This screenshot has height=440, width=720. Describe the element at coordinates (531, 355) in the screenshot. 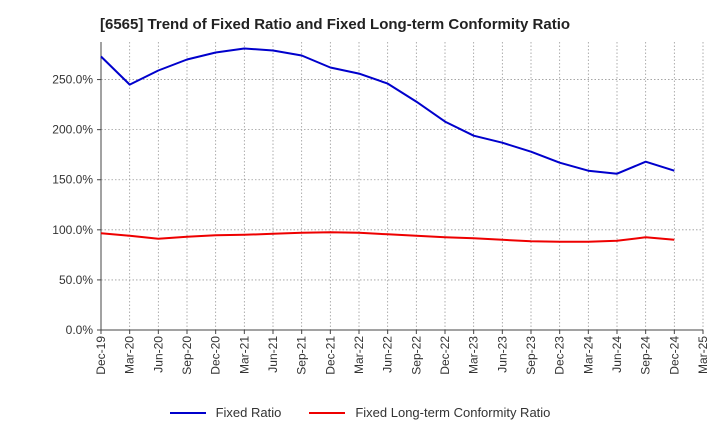

I see `x-tick-label: Sep-23` at that location.